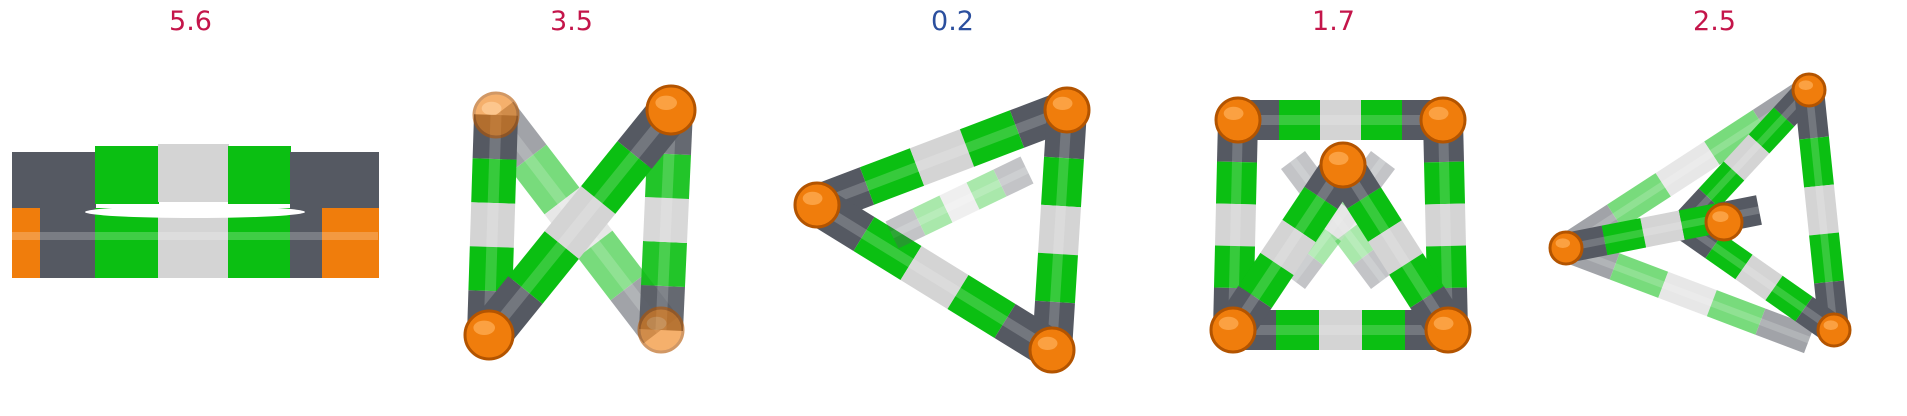 The width and height of the screenshot is (1907, 416). Describe the element at coordinates (1700, 213) in the screenshot. I see `tetrahedron-structure-image` at that location.